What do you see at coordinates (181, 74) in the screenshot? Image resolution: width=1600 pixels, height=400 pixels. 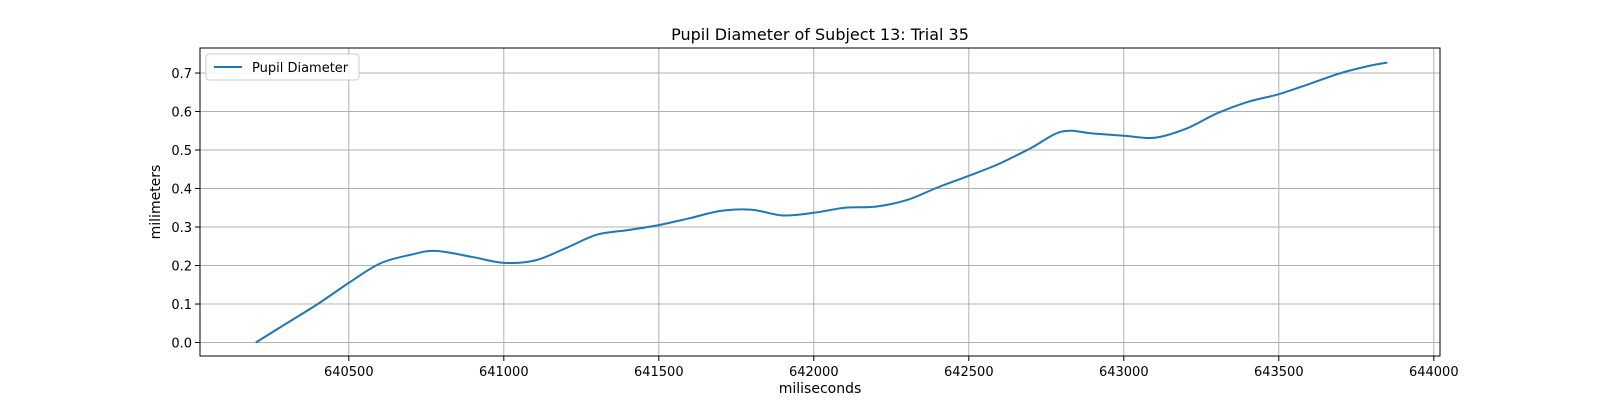 I see `y-tick-label: 0.7` at bounding box center [181, 74].